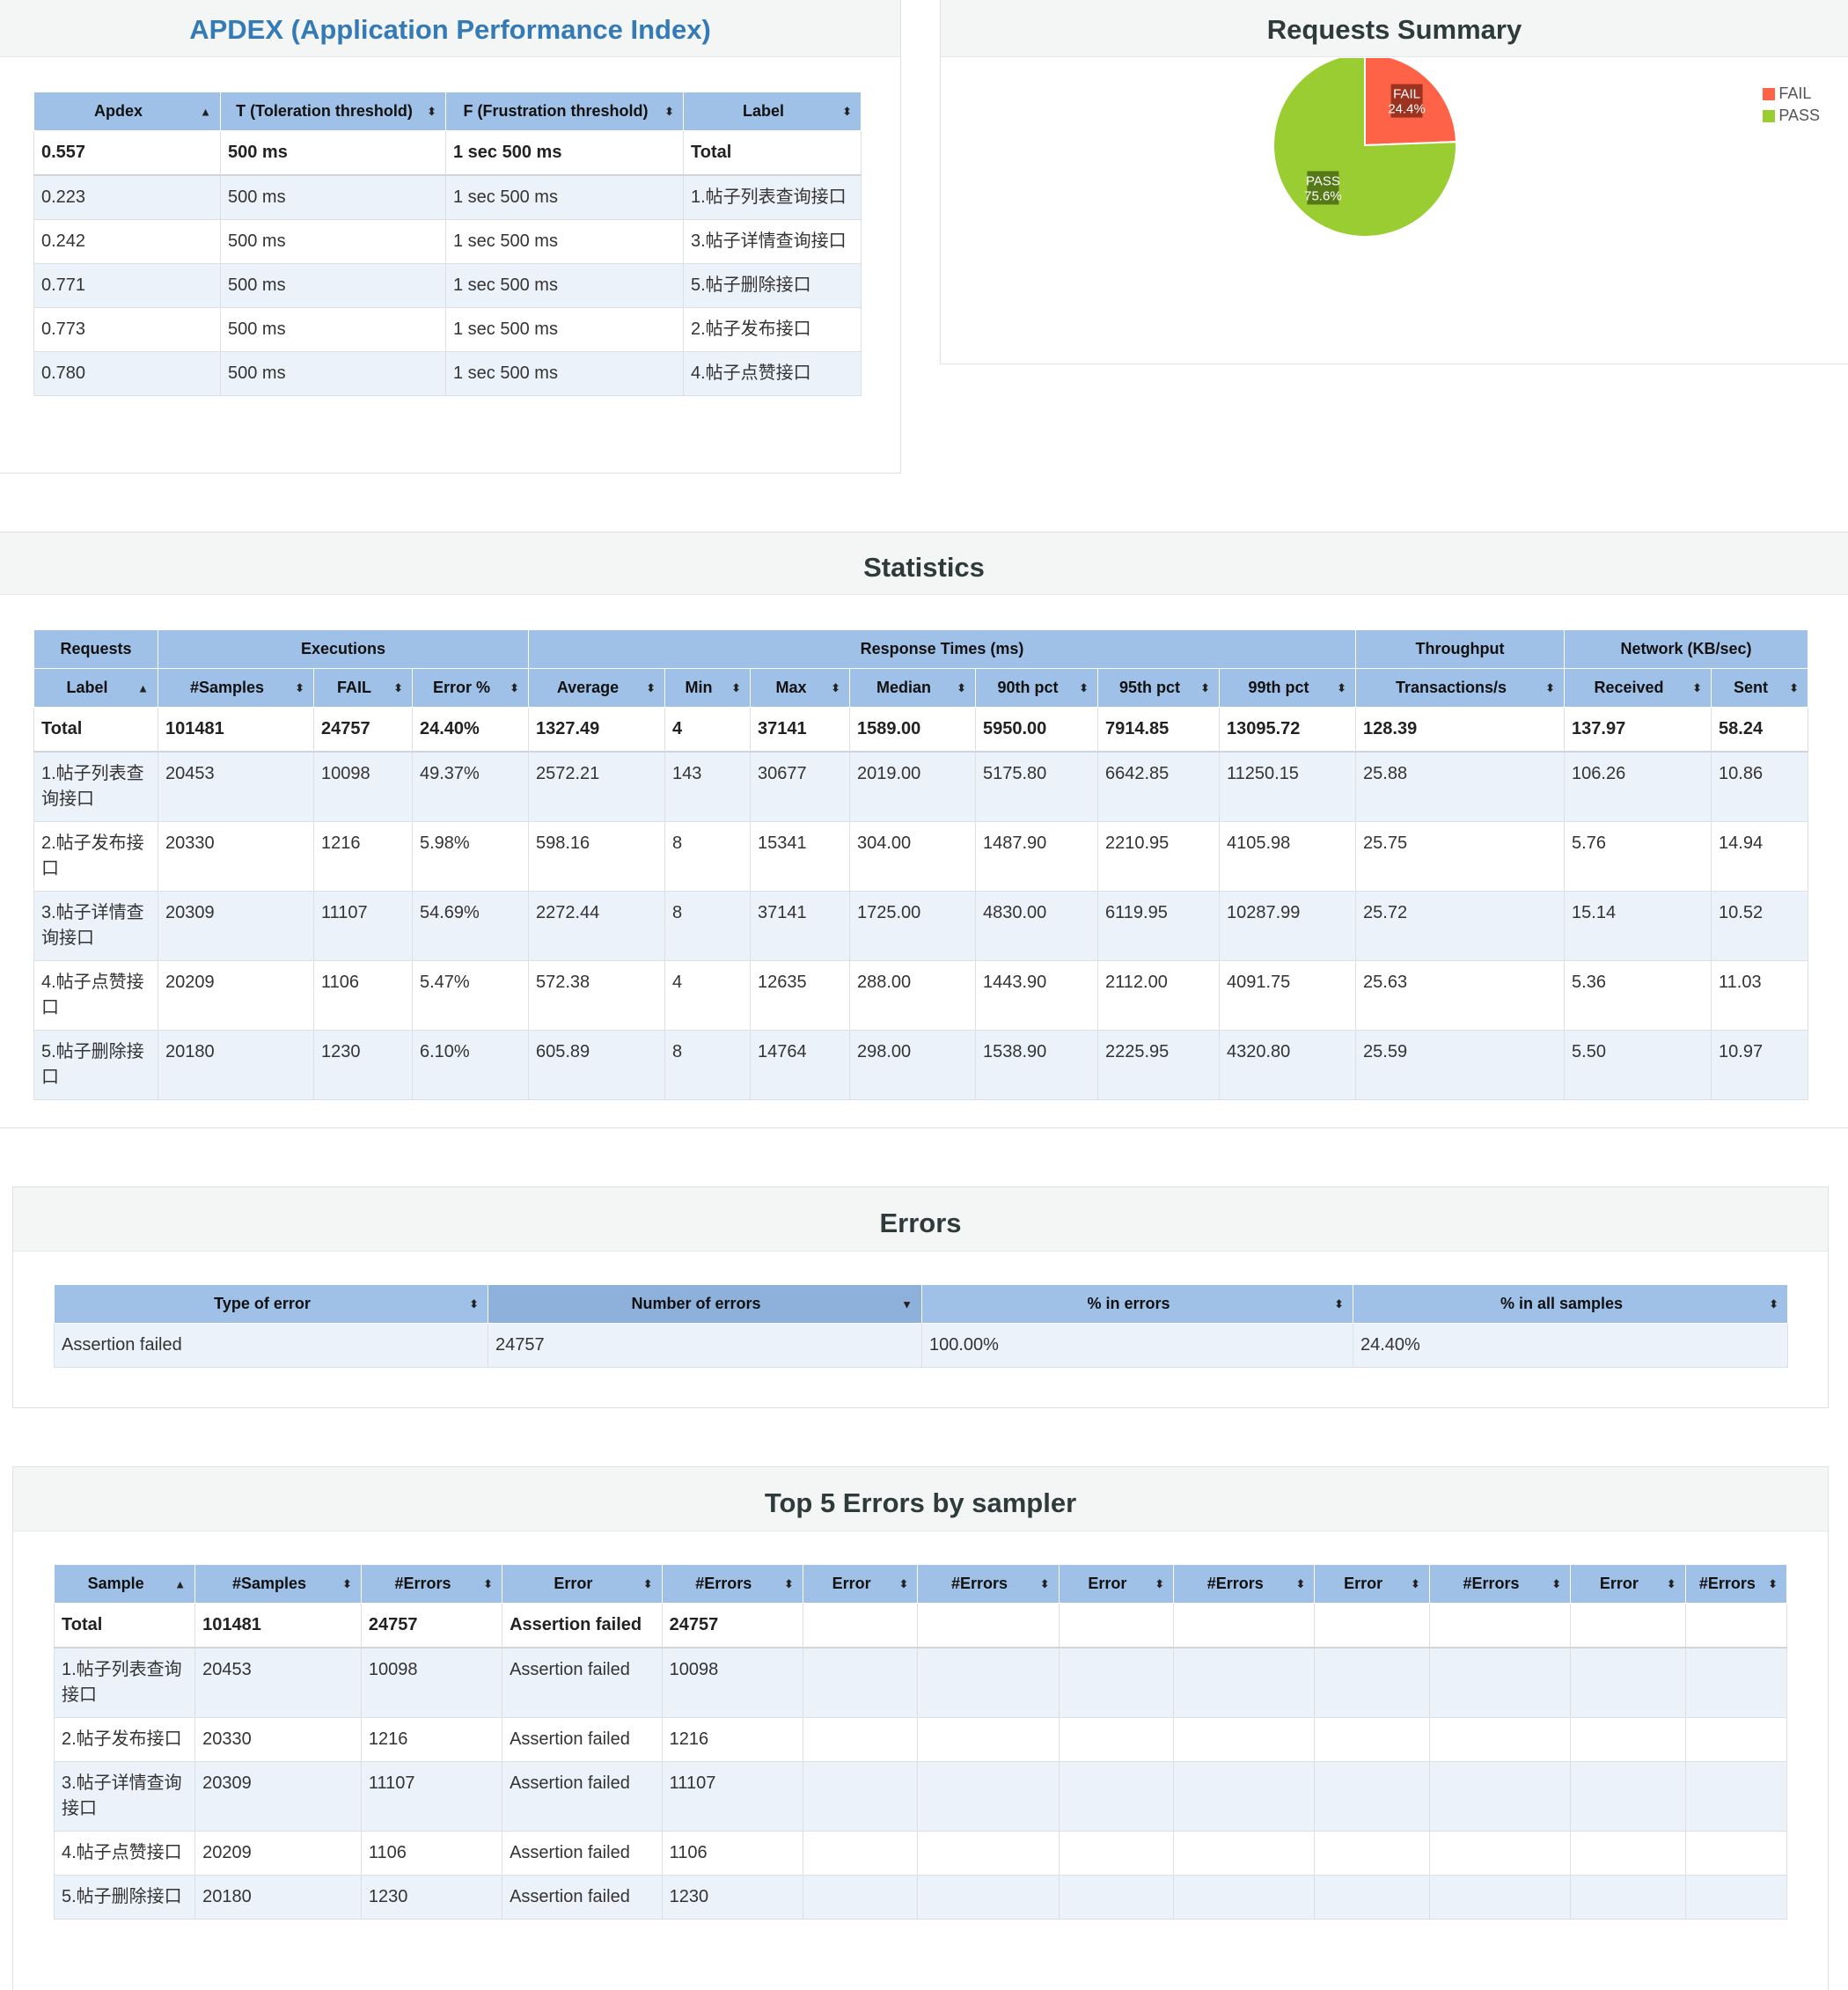 Image resolution: width=1848 pixels, height=1990 pixels. I want to click on top5-col-6: #Errors ⬍, so click(989, 1584).